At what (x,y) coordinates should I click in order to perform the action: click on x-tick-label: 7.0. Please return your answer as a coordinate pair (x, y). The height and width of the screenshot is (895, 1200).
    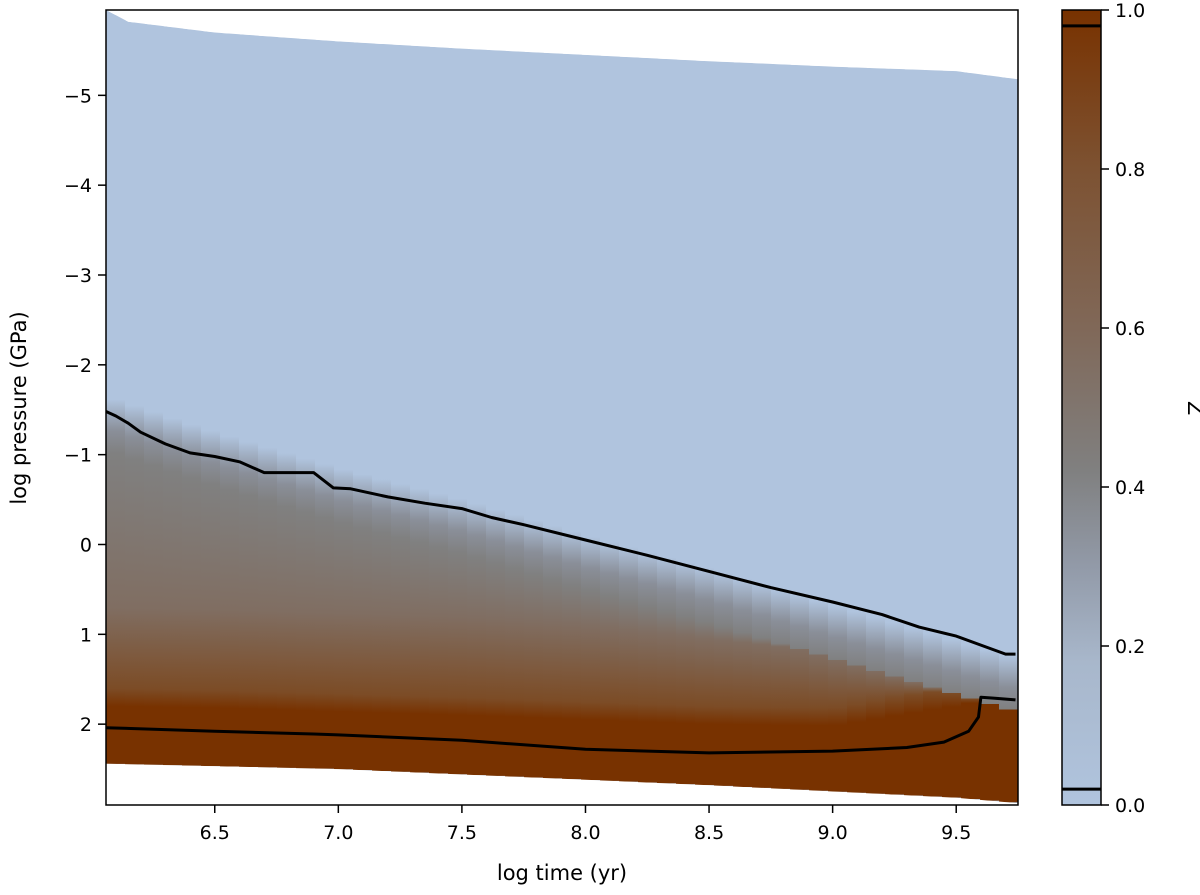
    Looking at the image, I should click on (338, 833).